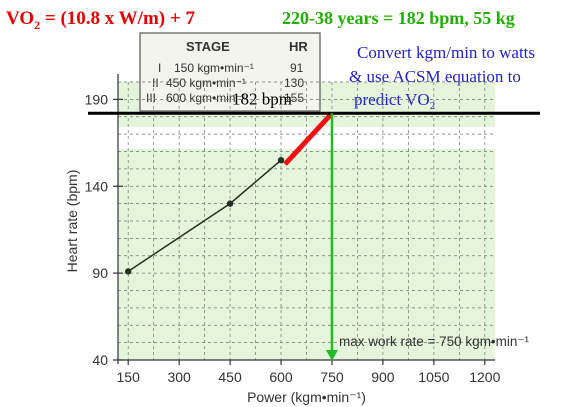 This screenshot has width=576, height=407. I want to click on stage-load: 600 kgm•min⁻¹, so click(206, 98).